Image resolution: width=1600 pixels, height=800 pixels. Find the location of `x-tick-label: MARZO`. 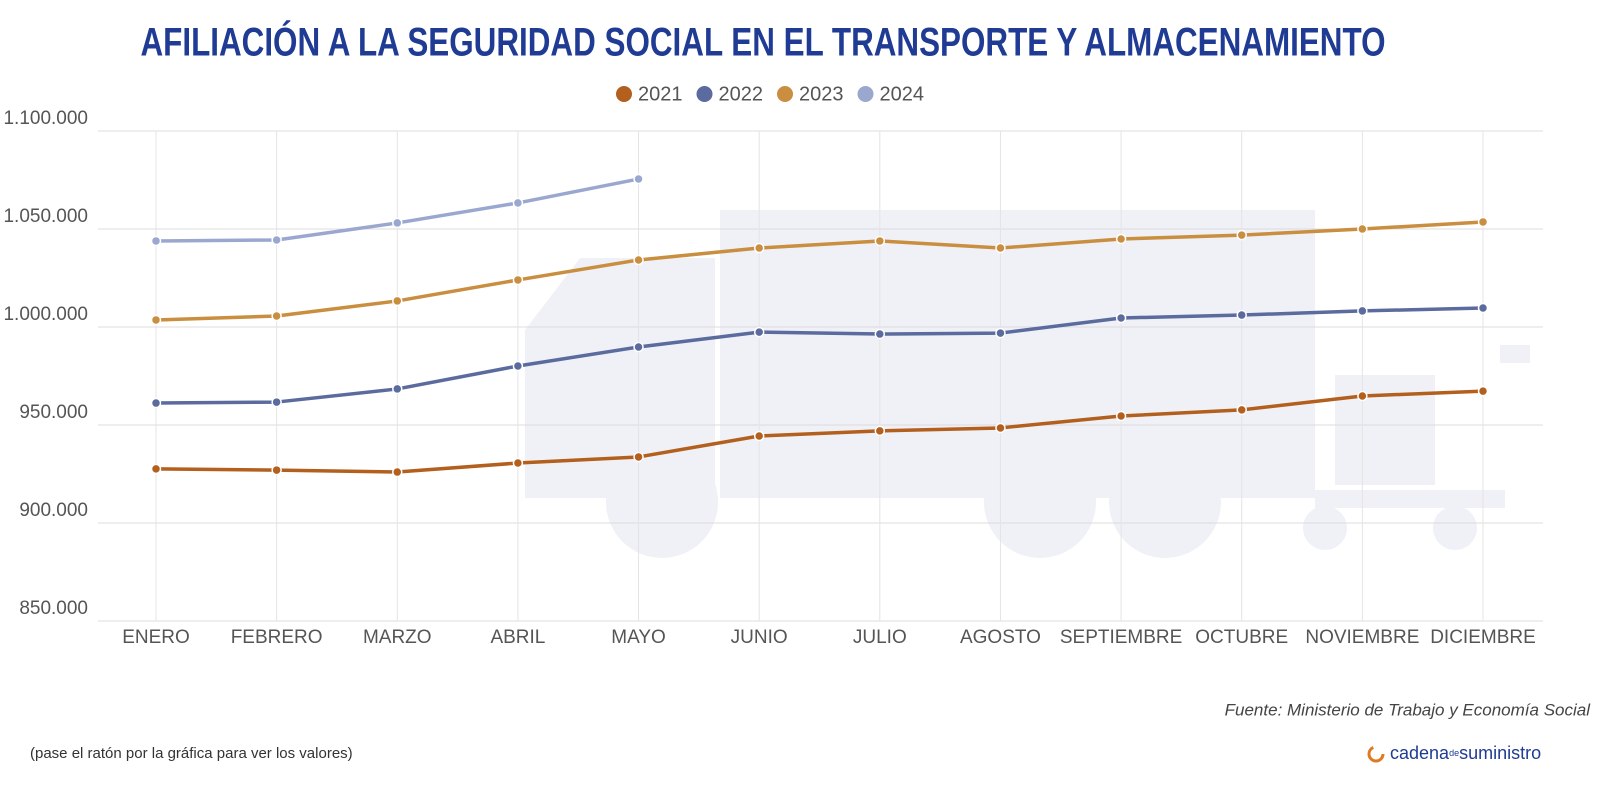

x-tick-label: MARZO is located at coordinates (397, 637).